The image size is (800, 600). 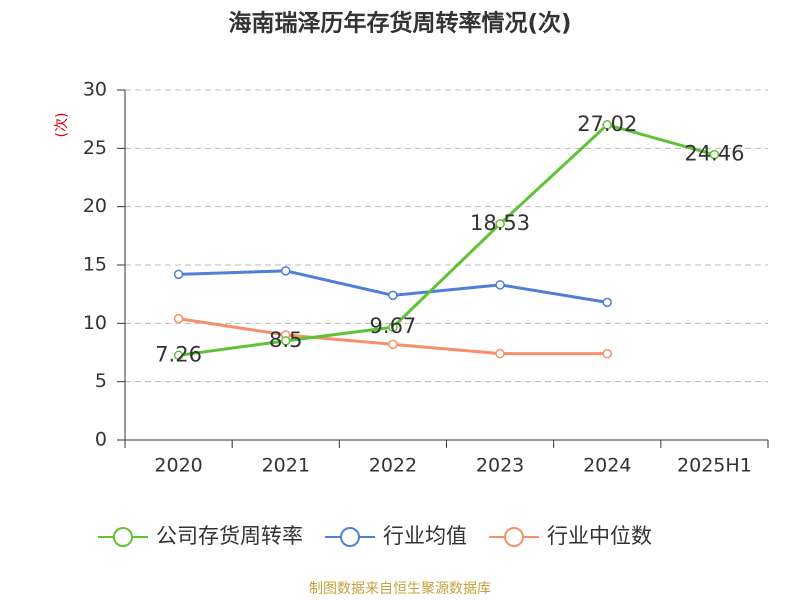 I want to click on legend-label: 行业中位数, so click(x=599, y=536).